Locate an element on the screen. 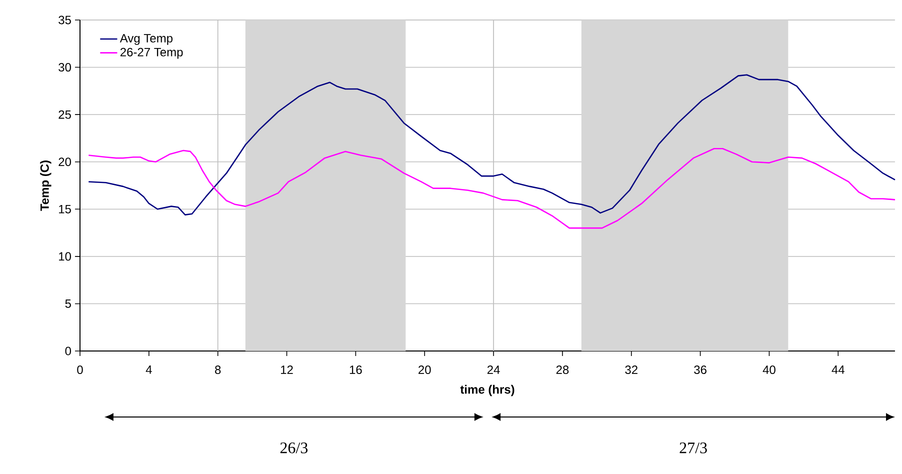 The height and width of the screenshot is (474, 902). x-tick-label: 20 is located at coordinates (424, 370).